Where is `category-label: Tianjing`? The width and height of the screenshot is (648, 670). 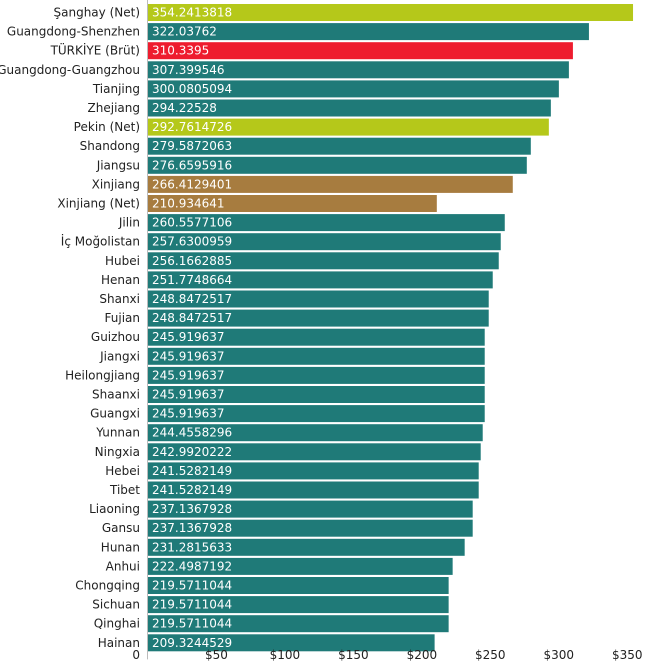 category-label: Tianjing is located at coordinates (116, 89).